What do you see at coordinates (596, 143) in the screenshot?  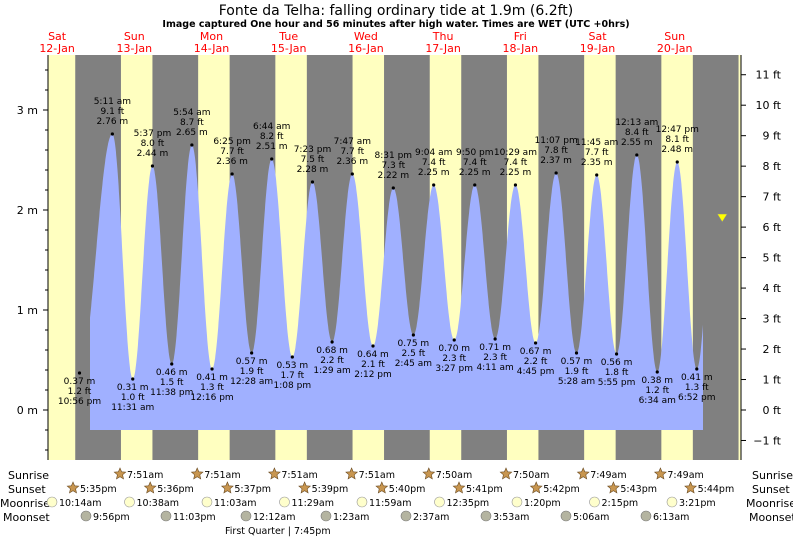 I see `extreme-label: 11:45 am` at bounding box center [596, 143].